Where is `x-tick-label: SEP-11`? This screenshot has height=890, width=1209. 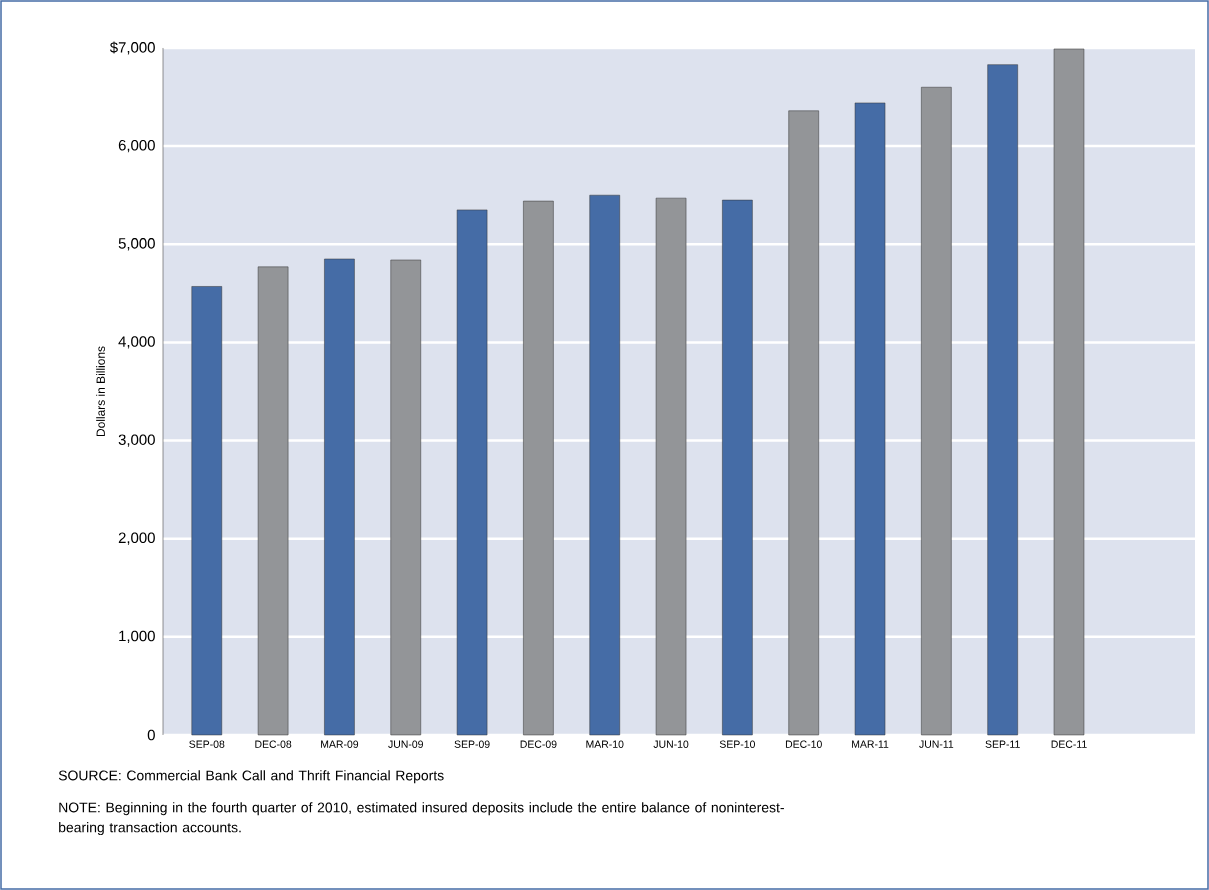
x-tick-label: SEP-11 is located at coordinates (1002, 744).